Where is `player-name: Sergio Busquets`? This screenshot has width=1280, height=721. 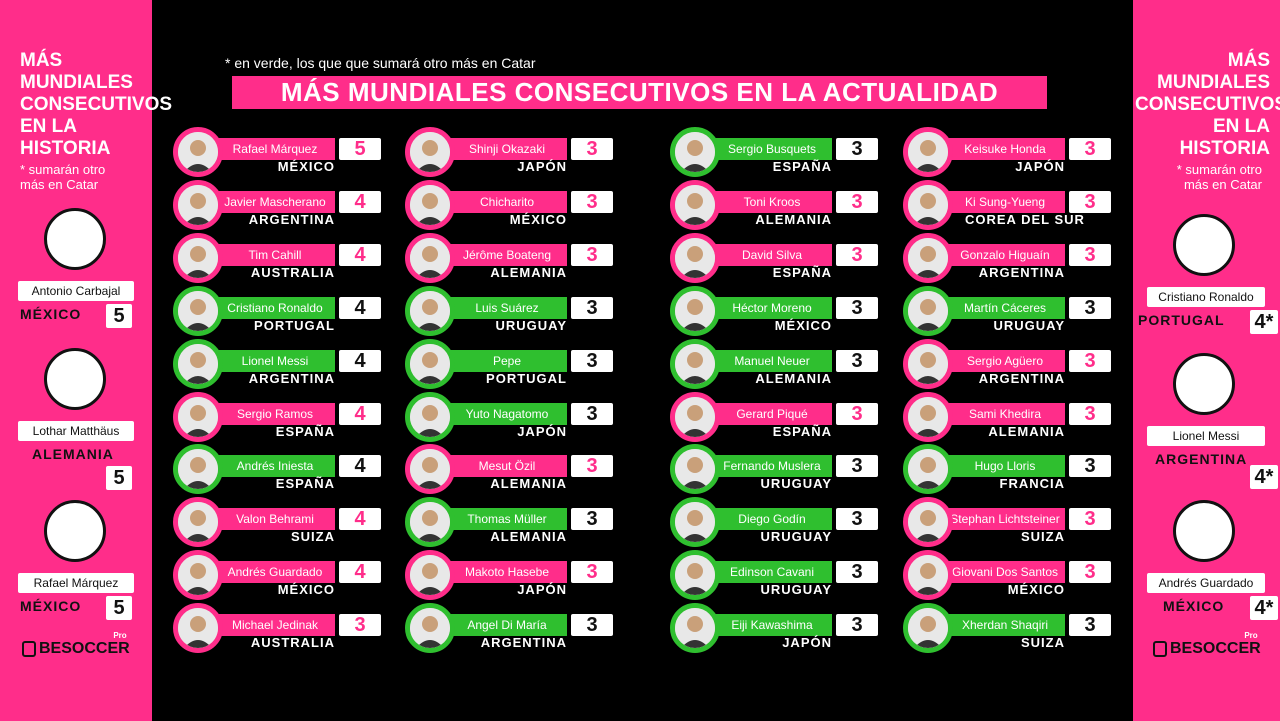 player-name: Sergio Busquets is located at coordinates (766, 149).